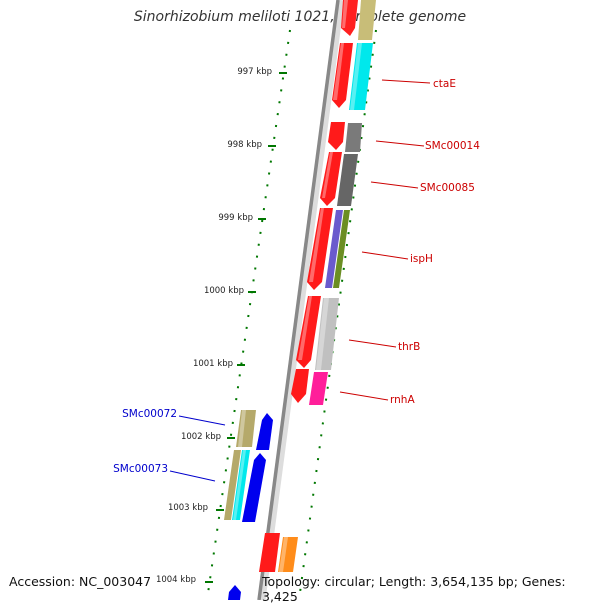 This screenshot has width=600, height=604. I want to click on leader-lines-left, so click(197, 448).